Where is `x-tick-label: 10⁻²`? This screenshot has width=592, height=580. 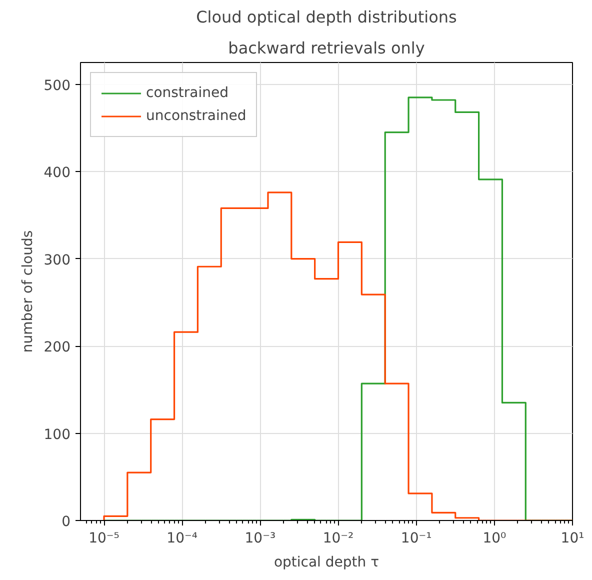
x-tick-label: 10⁻² is located at coordinates (338, 538).